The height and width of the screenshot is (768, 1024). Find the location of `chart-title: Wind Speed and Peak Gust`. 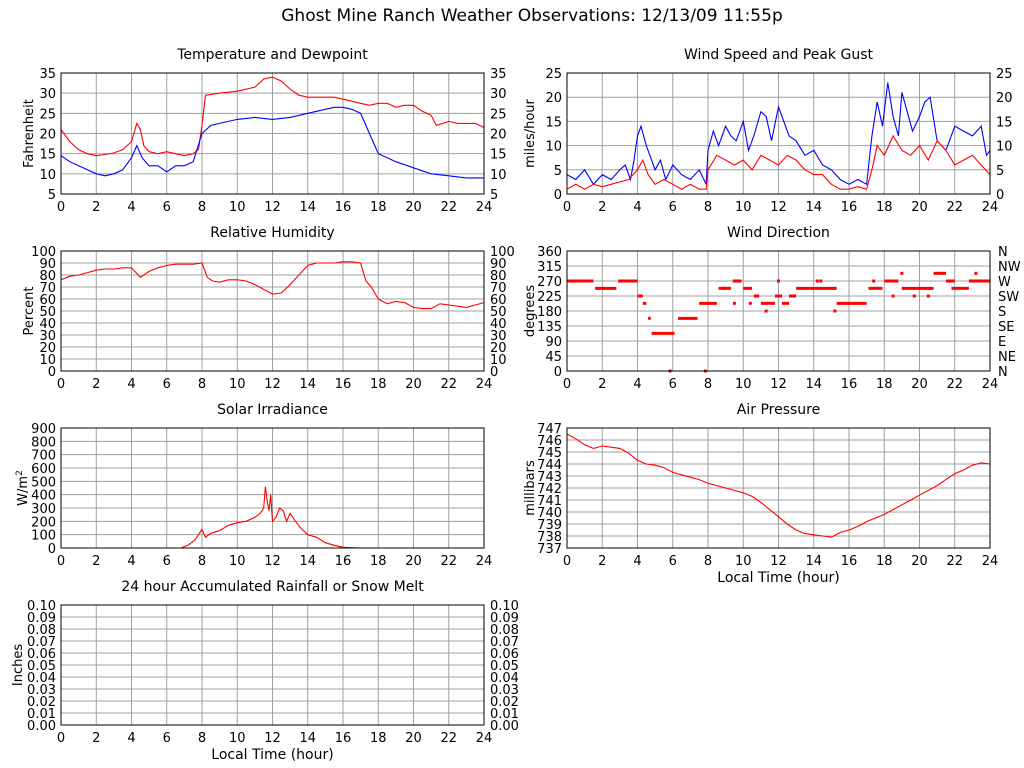

chart-title: Wind Speed and Peak Gust is located at coordinates (778, 55).